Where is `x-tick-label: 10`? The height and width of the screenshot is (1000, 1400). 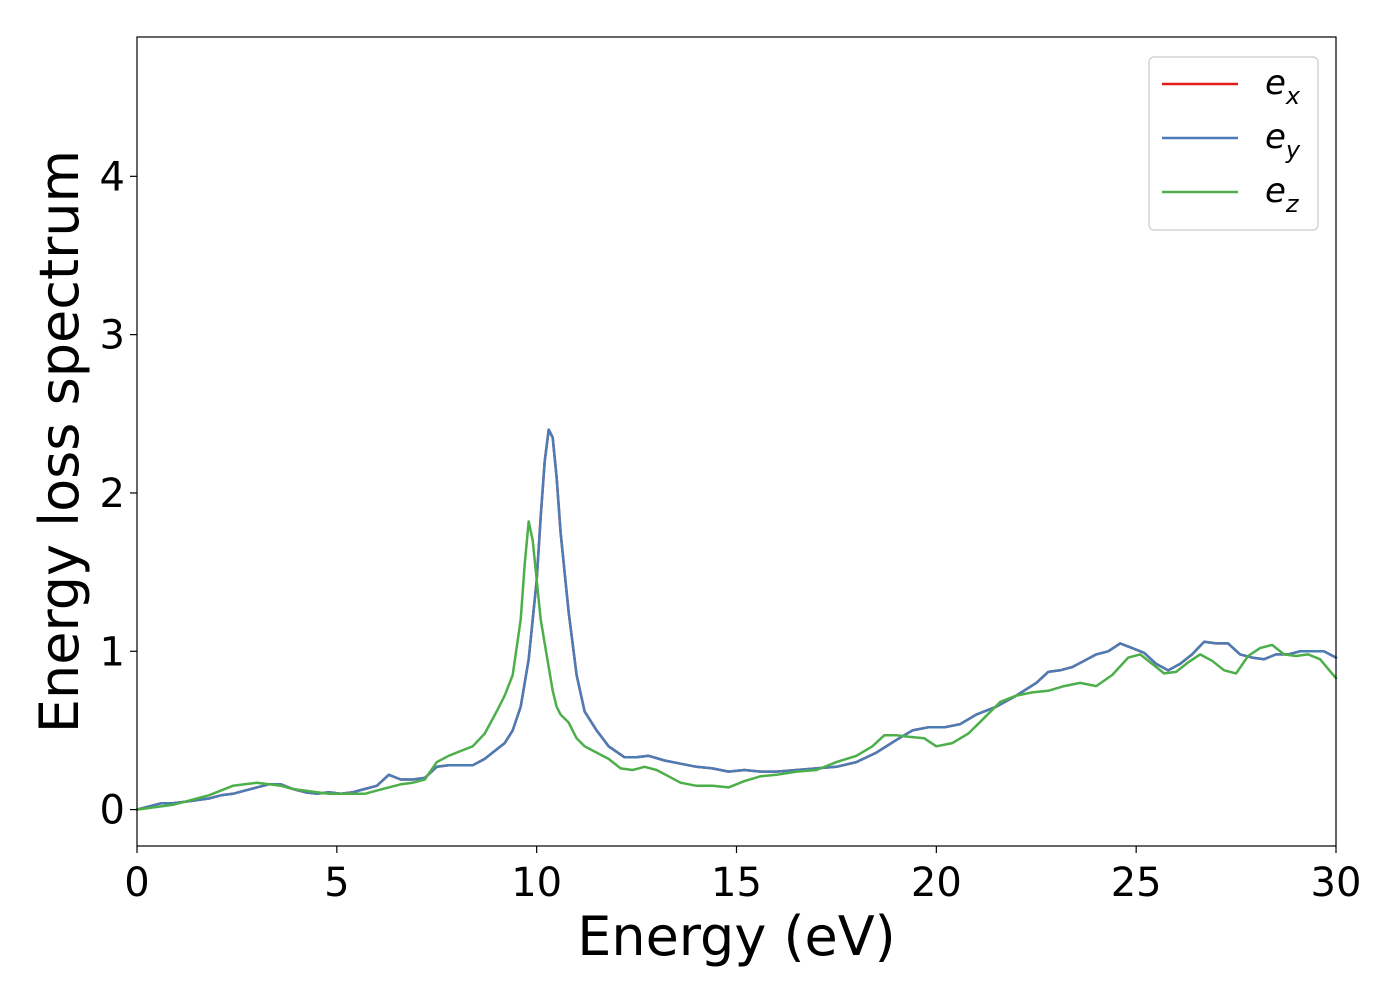 x-tick-label: 10 is located at coordinates (536, 883).